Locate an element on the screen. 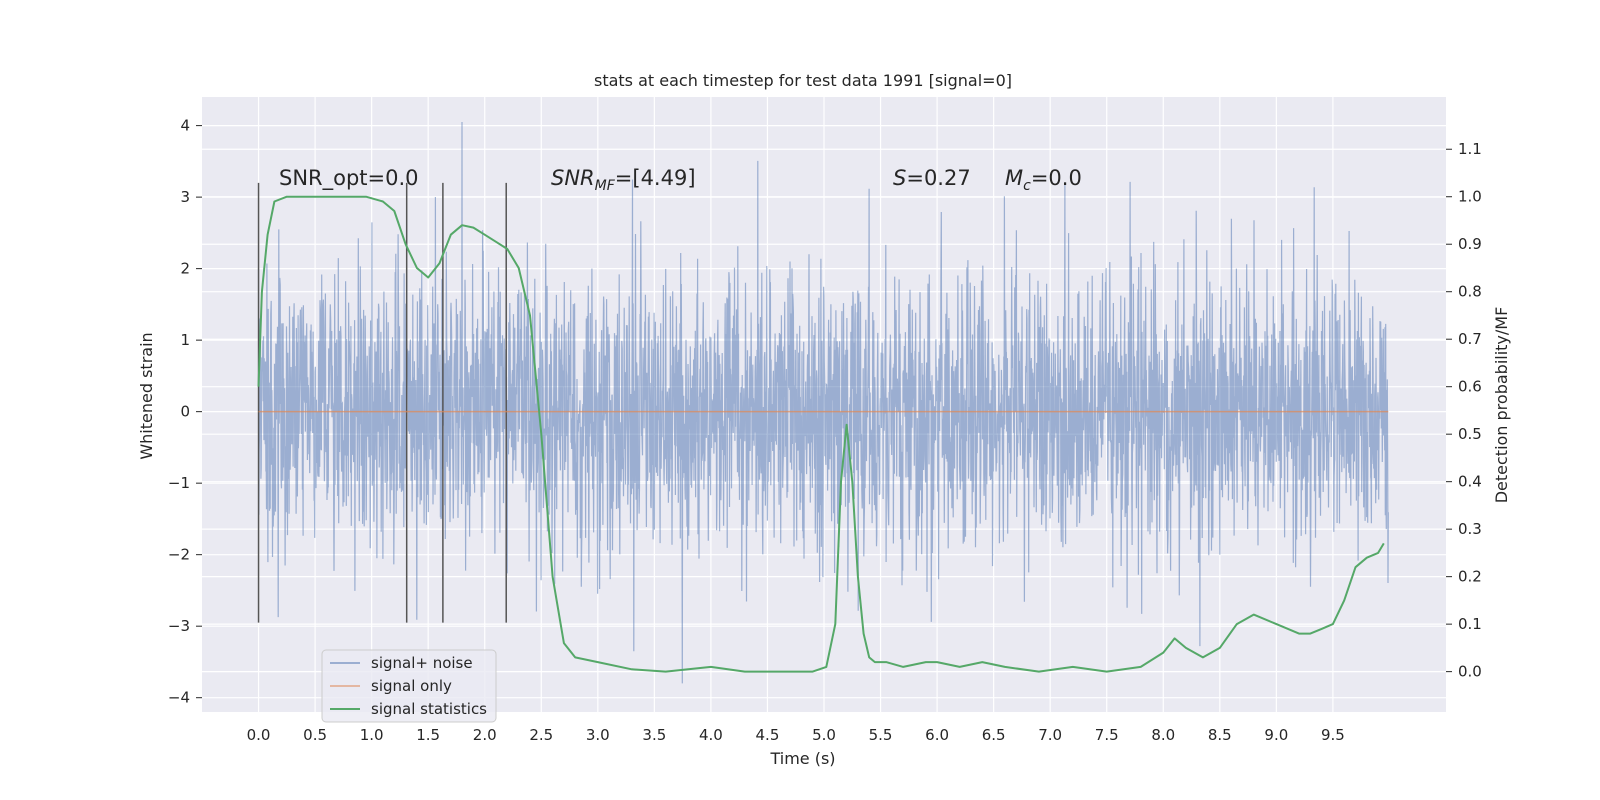 The height and width of the screenshot is (800, 1600). y-tick-label: 3 is located at coordinates (185, 197).